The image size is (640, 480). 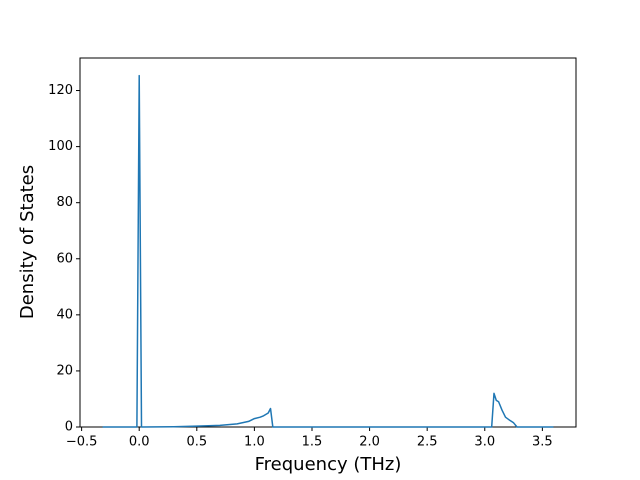 What do you see at coordinates (369, 442) in the screenshot?
I see `x-tick-label: 2.0` at bounding box center [369, 442].